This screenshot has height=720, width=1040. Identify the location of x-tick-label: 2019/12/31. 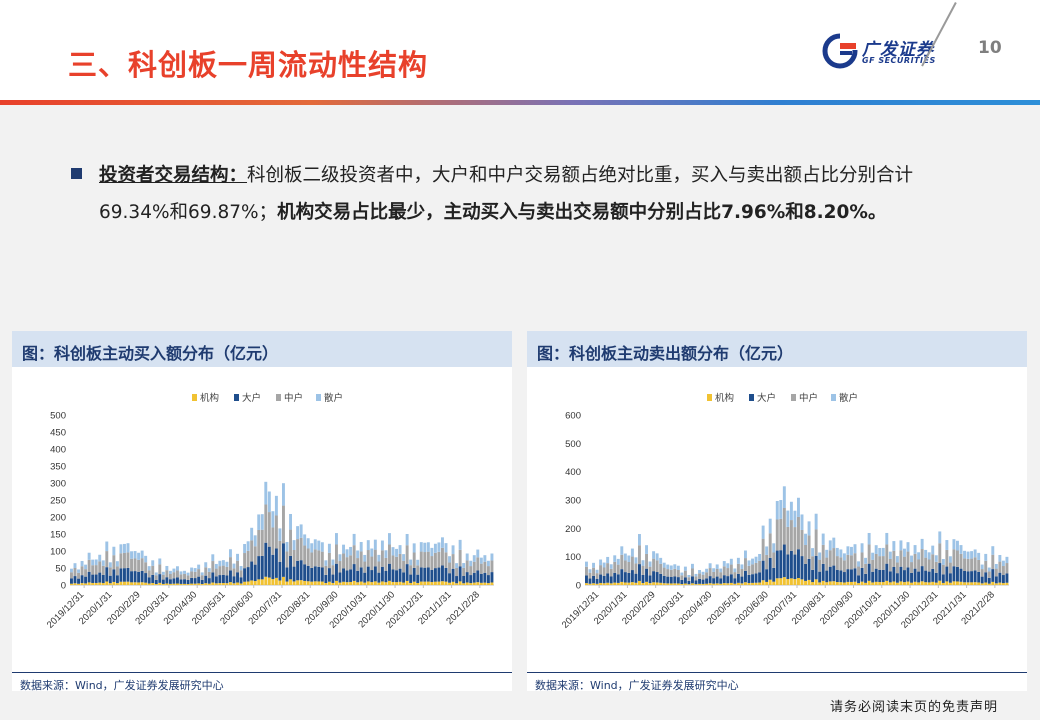
(580, 609).